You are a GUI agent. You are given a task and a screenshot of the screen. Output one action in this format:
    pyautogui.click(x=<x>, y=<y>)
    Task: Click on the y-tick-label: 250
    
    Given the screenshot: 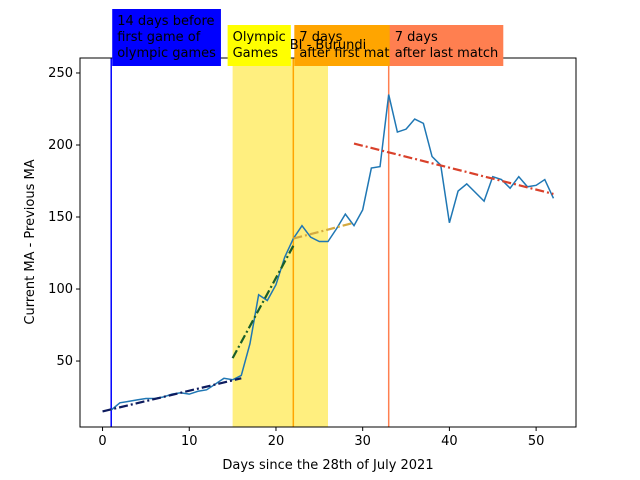 What is the action you would take?
    pyautogui.click(x=60, y=73)
    